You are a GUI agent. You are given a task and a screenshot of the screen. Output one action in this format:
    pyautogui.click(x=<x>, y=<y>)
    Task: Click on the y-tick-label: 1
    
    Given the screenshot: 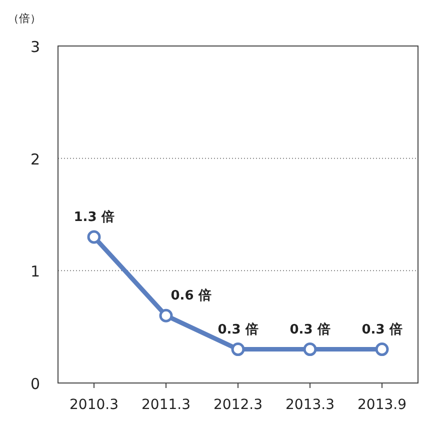 What is the action you would take?
    pyautogui.click(x=35, y=271)
    